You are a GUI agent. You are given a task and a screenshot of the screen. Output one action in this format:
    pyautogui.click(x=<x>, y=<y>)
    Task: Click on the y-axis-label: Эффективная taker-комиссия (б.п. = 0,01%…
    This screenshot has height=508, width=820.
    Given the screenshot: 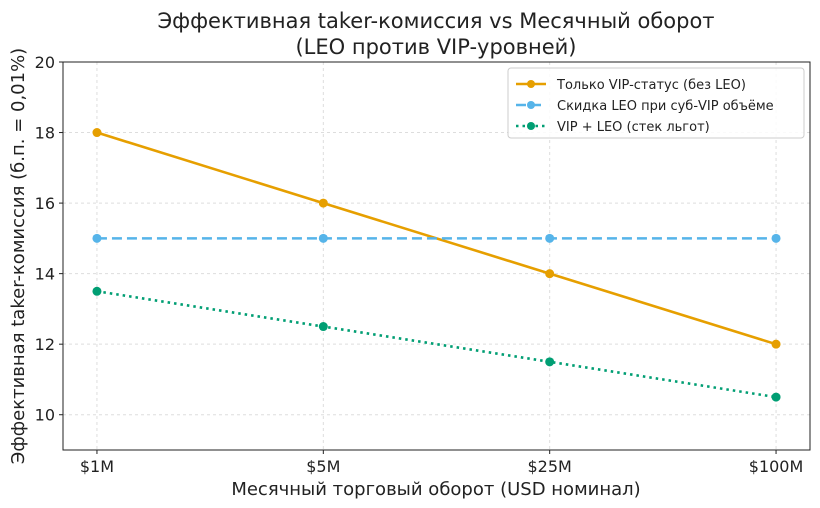 What is the action you would take?
    pyautogui.click(x=18, y=256)
    